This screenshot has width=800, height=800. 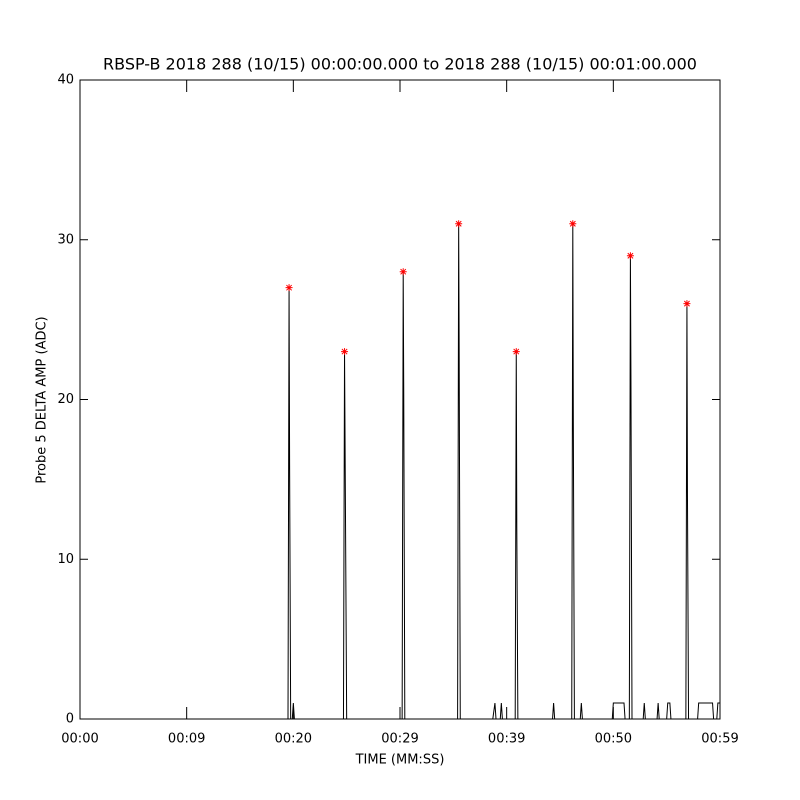 What do you see at coordinates (42, 399) in the screenshot?
I see `y-axis-label: Probe 5 DELTA AMP (ADC)` at bounding box center [42, 399].